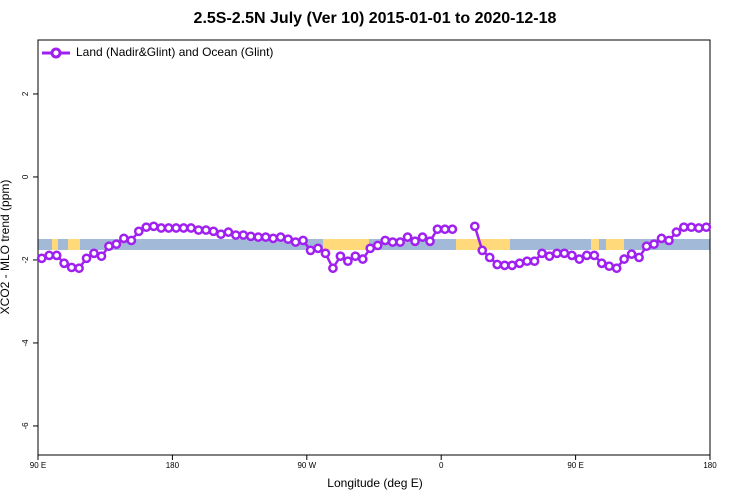  I want to click on x-tick-label: 0, so click(441, 465).